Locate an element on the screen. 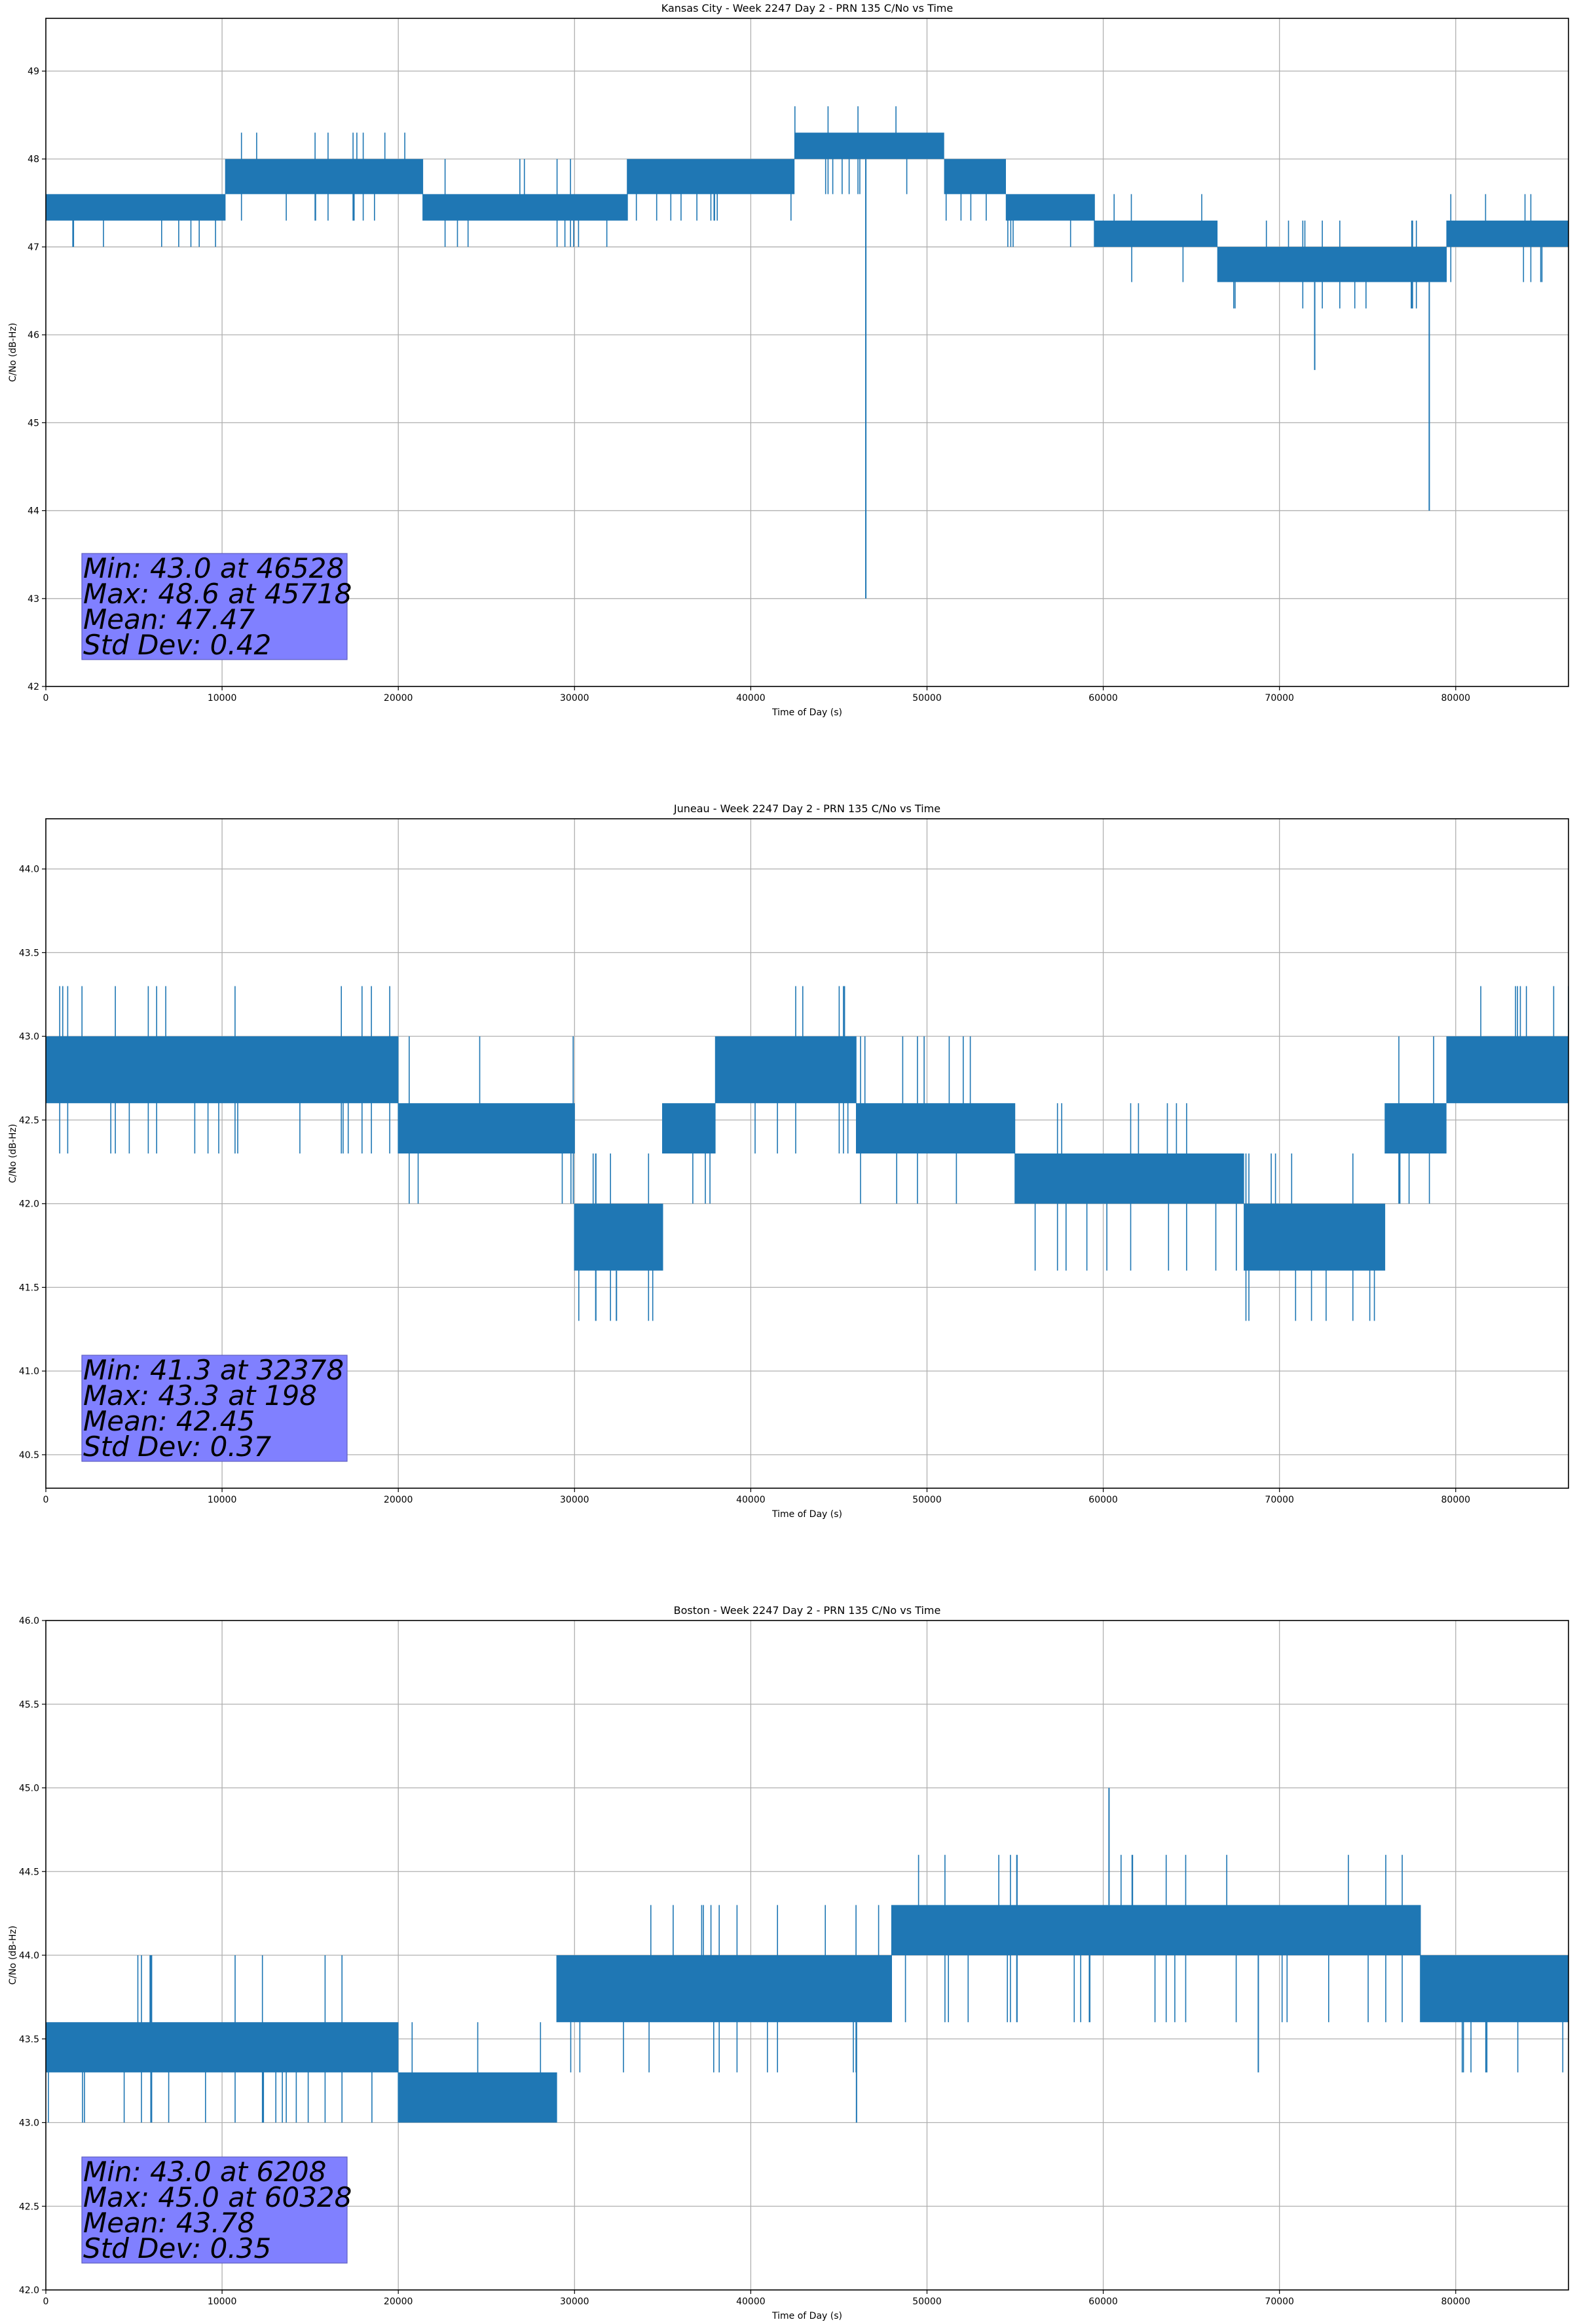  y-tick-label: 44 is located at coordinates (33, 511).